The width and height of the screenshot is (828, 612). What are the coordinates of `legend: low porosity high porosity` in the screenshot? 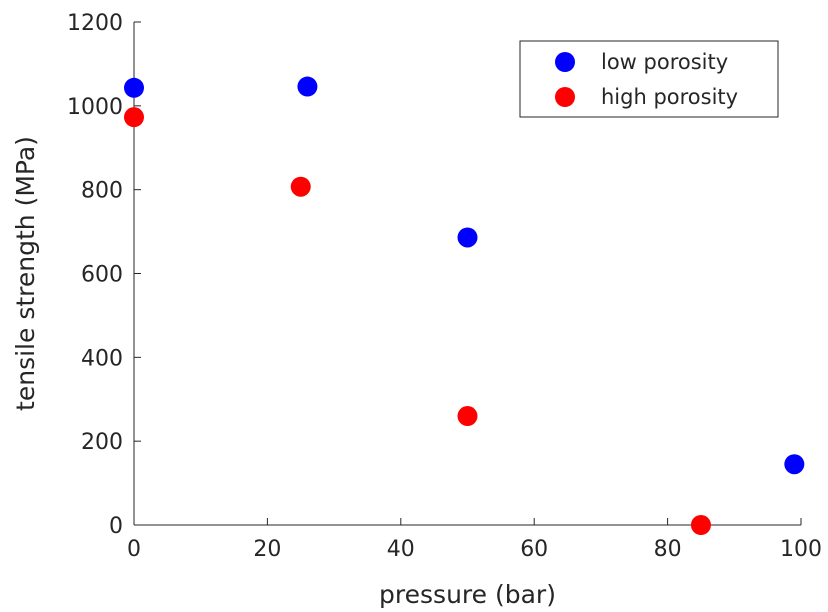 It's located at (649, 79).